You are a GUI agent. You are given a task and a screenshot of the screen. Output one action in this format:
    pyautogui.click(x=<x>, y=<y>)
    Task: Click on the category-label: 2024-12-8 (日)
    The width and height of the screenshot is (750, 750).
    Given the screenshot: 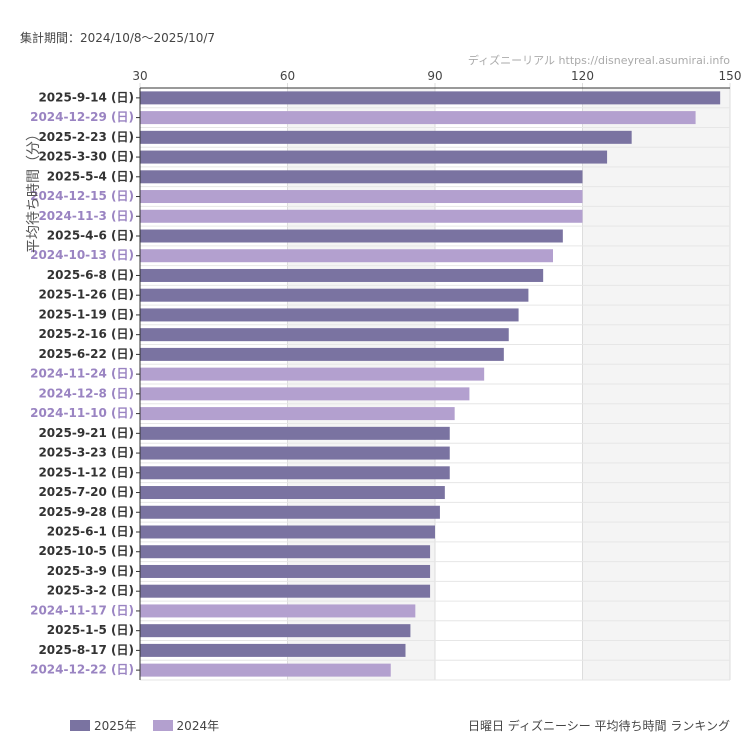 What is the action you would take?
    pyautogui.click(x=86, y=393)
    